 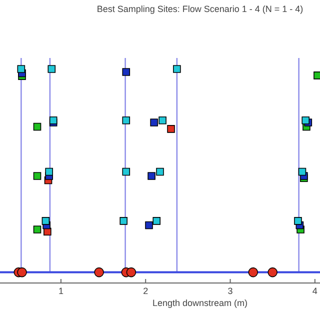 What do you see at coordinates (200, 9) in the screenshot?
I see `chart-title: Best Sampling Sites: Flow Scenario 1 - 4 (N = 1 - 4)` at bounding box center [200, 9].